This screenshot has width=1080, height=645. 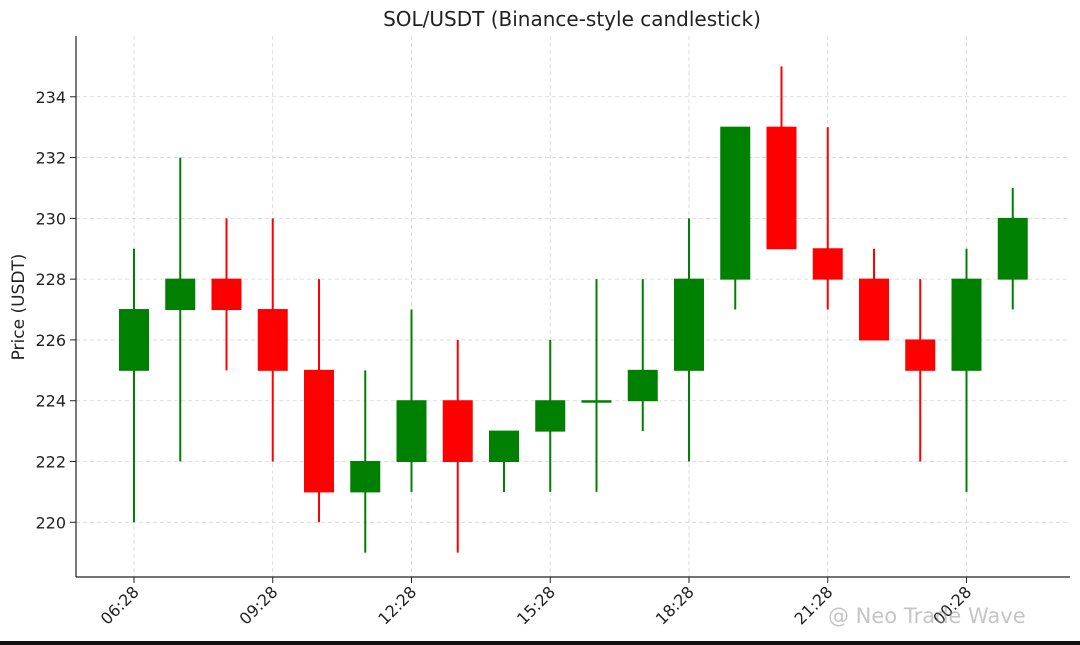 What do you see at coordinates (572, 19) in the screenshot?
I see `chart-title: SOL/USDT (Binance-style candlestick)` at bounding box center [572, 19].